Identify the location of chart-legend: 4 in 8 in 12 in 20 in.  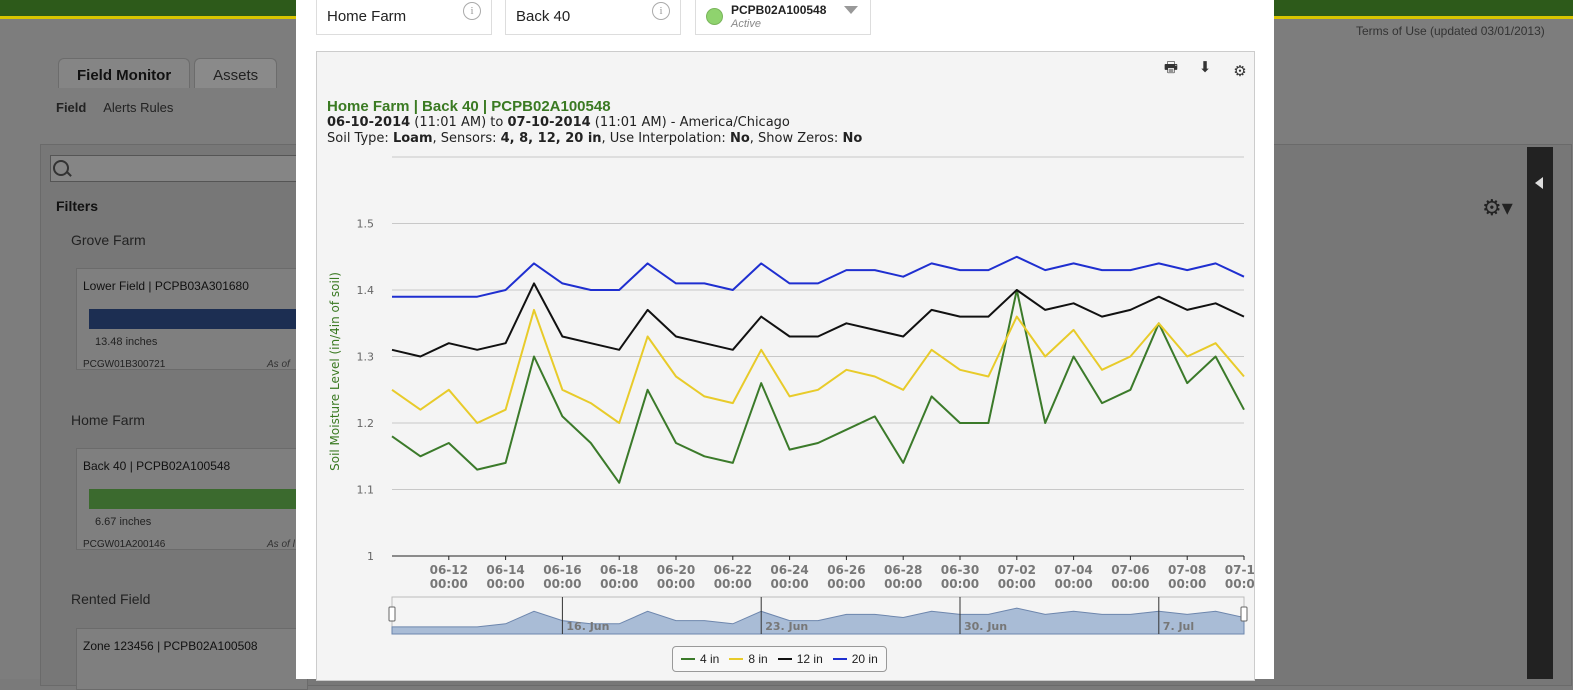
(779, 659).